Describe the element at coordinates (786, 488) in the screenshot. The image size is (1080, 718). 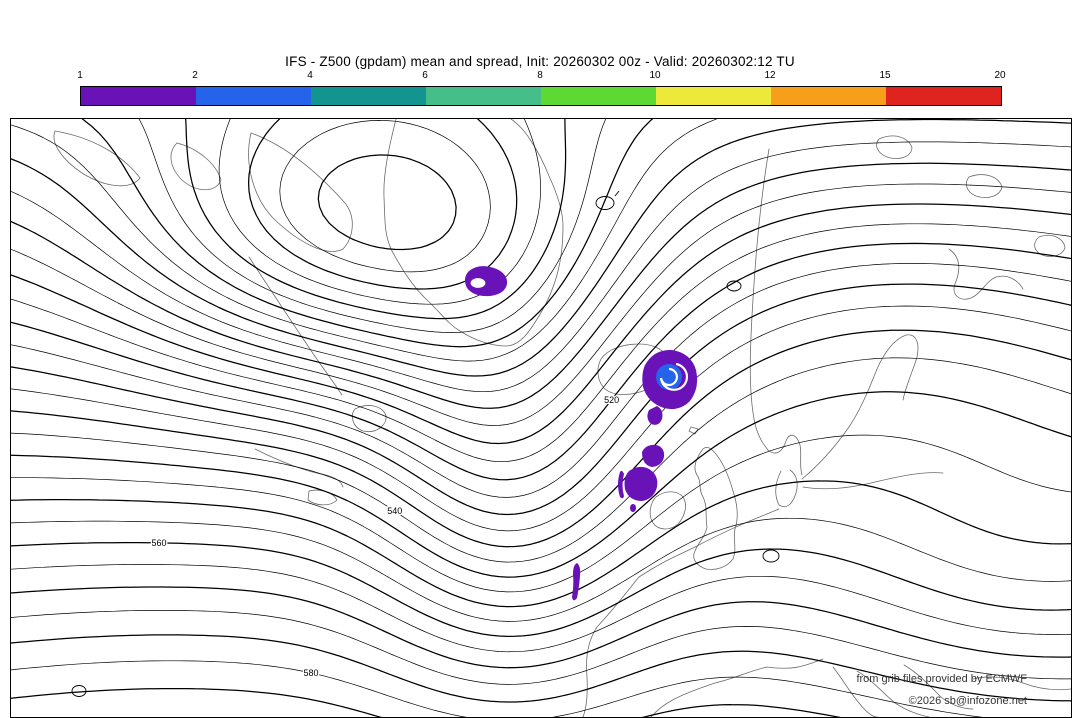
I see `denmark-coast` at that location.